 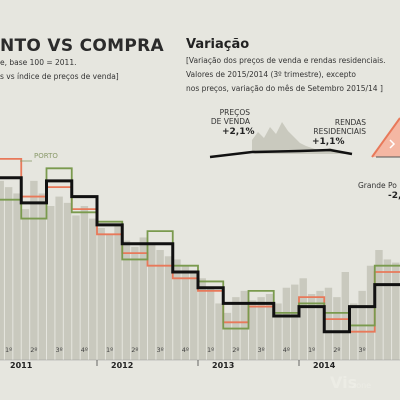 I want to click on subtitle-base: e, base 100 = 2011., so click(x=38, y=62).